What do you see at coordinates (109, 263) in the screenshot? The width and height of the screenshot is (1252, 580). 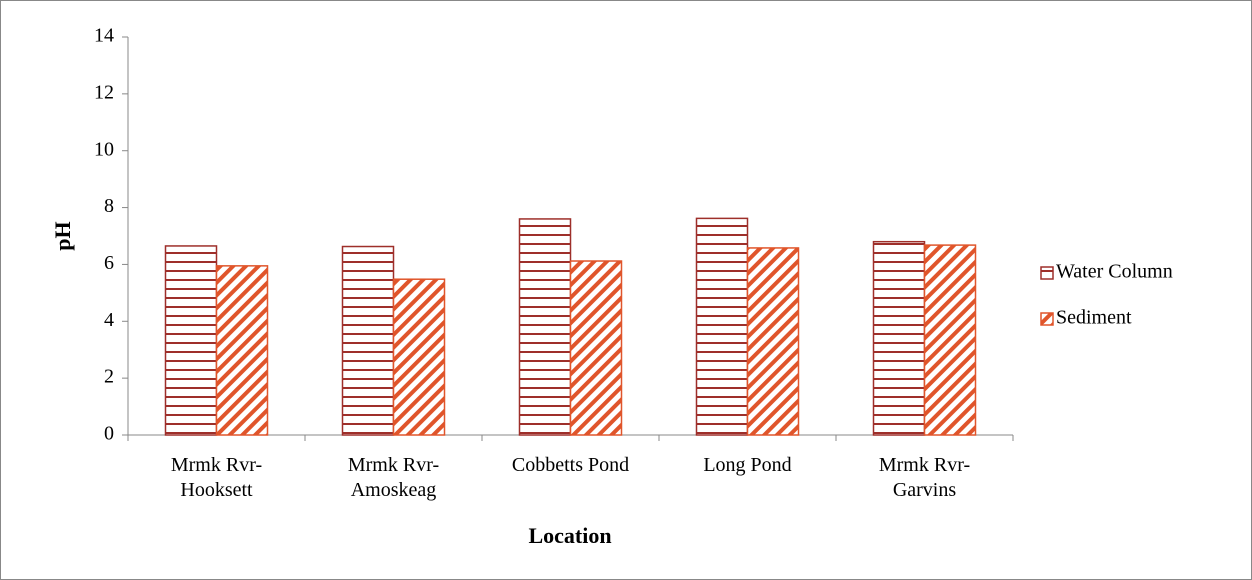 I see `y-tick-label: 6` at bounding box center [109, 263].